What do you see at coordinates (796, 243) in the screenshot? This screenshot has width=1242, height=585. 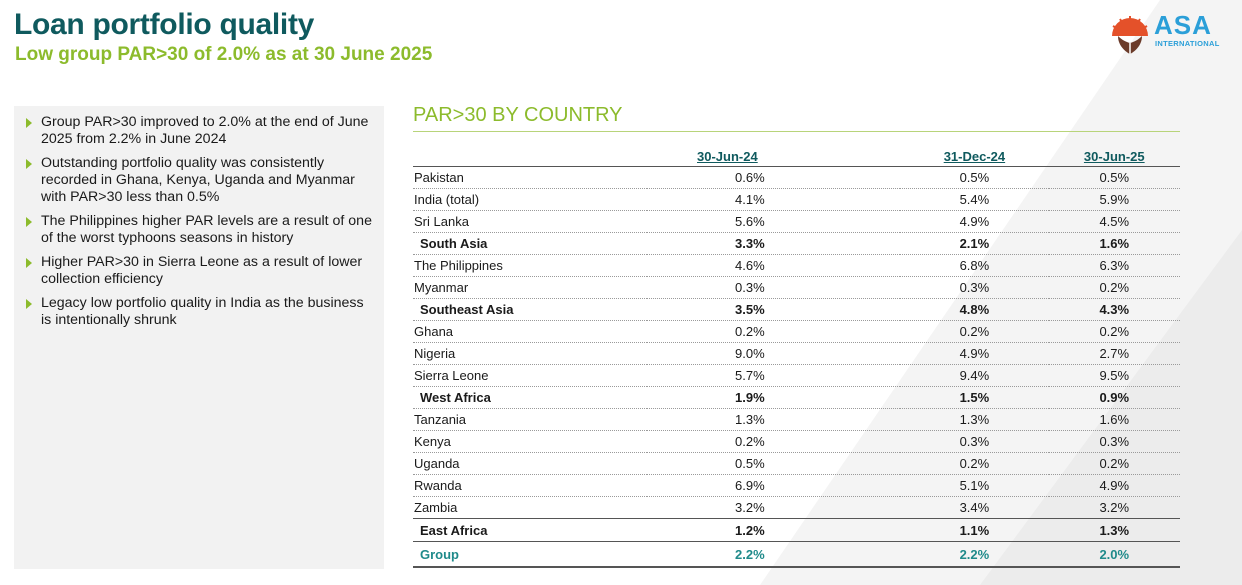 I see `subtotal-row: South Asia 3.3% 2.1% 1.6%` at bounding box center [796, 243].